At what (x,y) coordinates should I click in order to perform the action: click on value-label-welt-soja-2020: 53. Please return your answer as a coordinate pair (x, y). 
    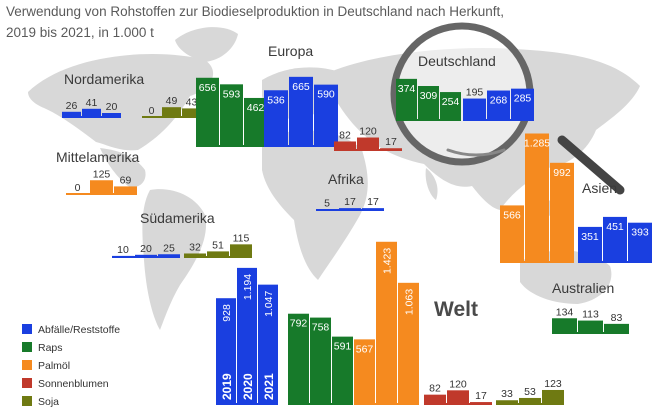
    Looking at the image, I should click on (530, 392).